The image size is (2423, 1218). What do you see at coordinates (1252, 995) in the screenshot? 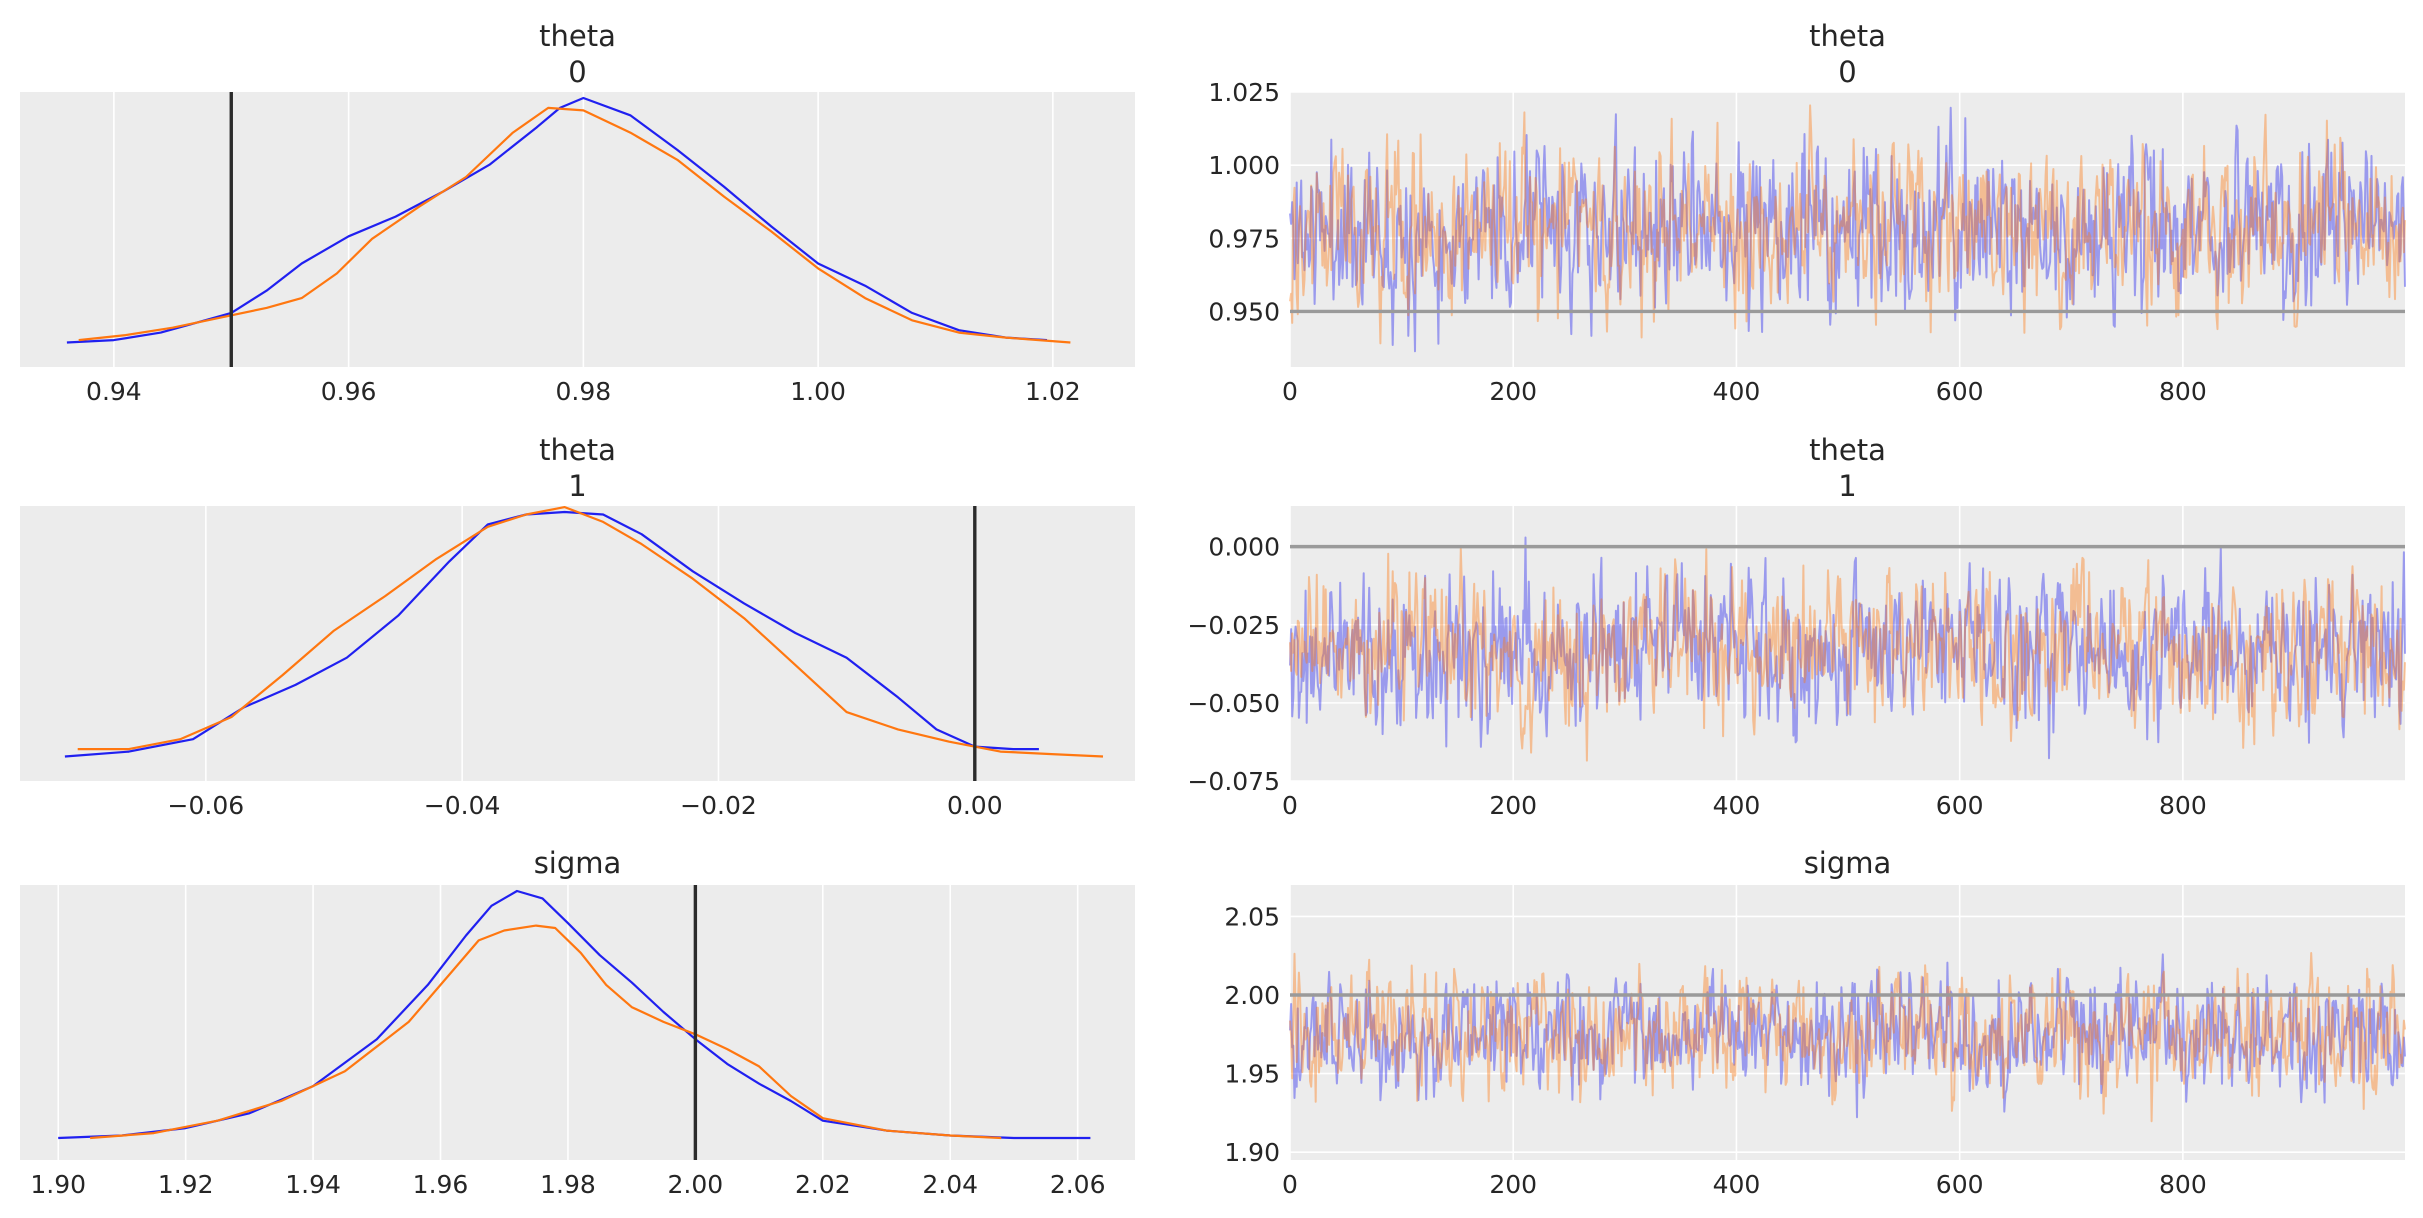
I see `y-tick-label: 2.00` at bounding box center [1252, 995].